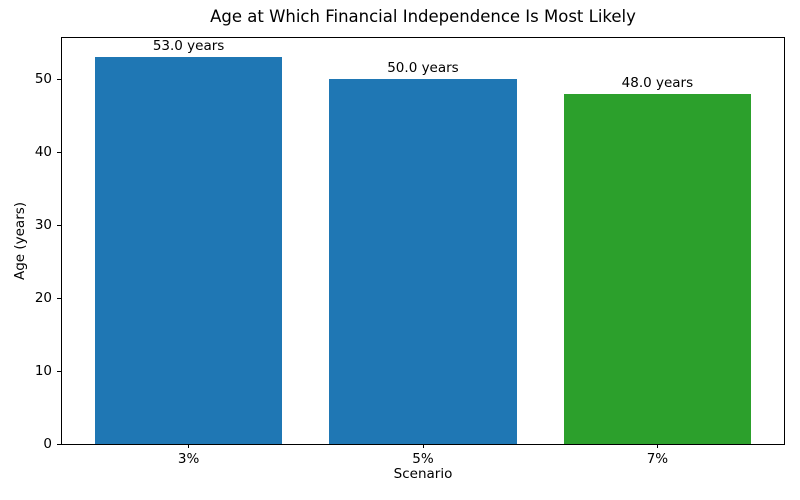 Image resolution: width=800 pixels, height=500 pixels. What do you see at coordinates (43, 79) in the screenshot?
I see `y-tick-label: 50` at bounding box center [43, 79].